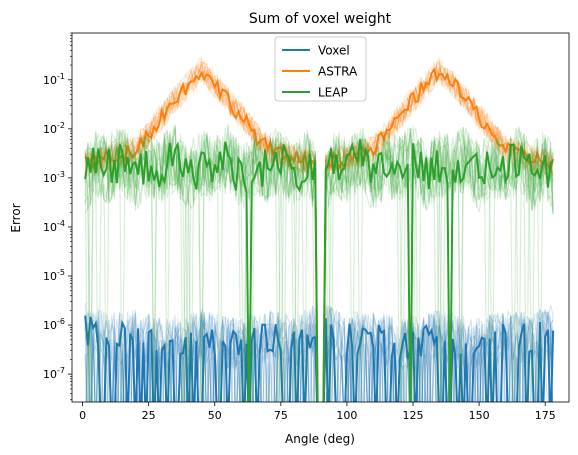 This screenshot has height=455, width=578. What do you see at coordinates (346, 415) in the screenshot?
I see `x-tick-label: 100` at bounding box center [346, 415].